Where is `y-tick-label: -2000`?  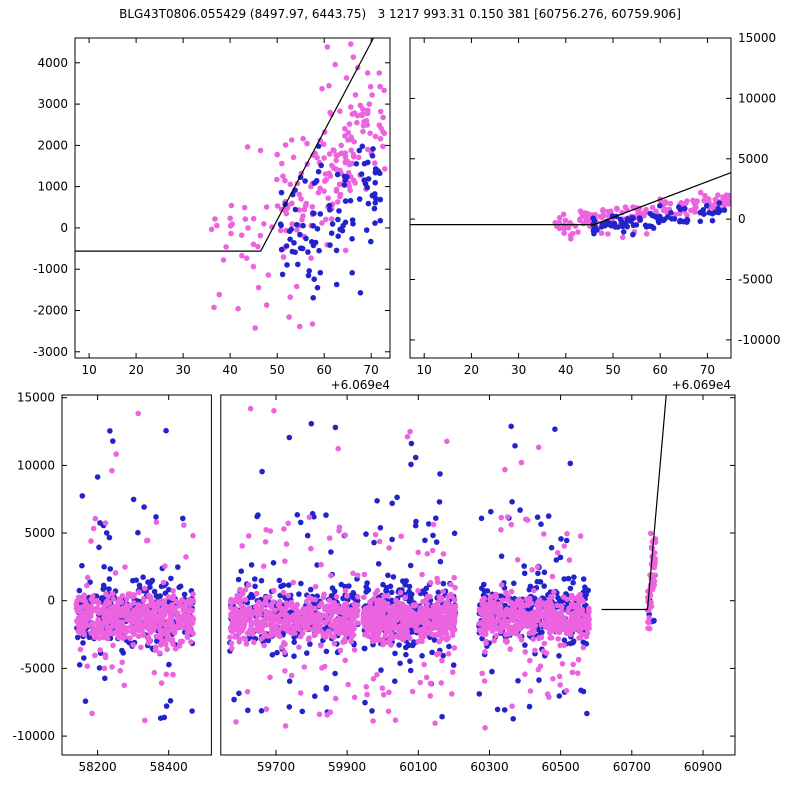 y-tick-label: -2000 is located at coordinates (50, 311).